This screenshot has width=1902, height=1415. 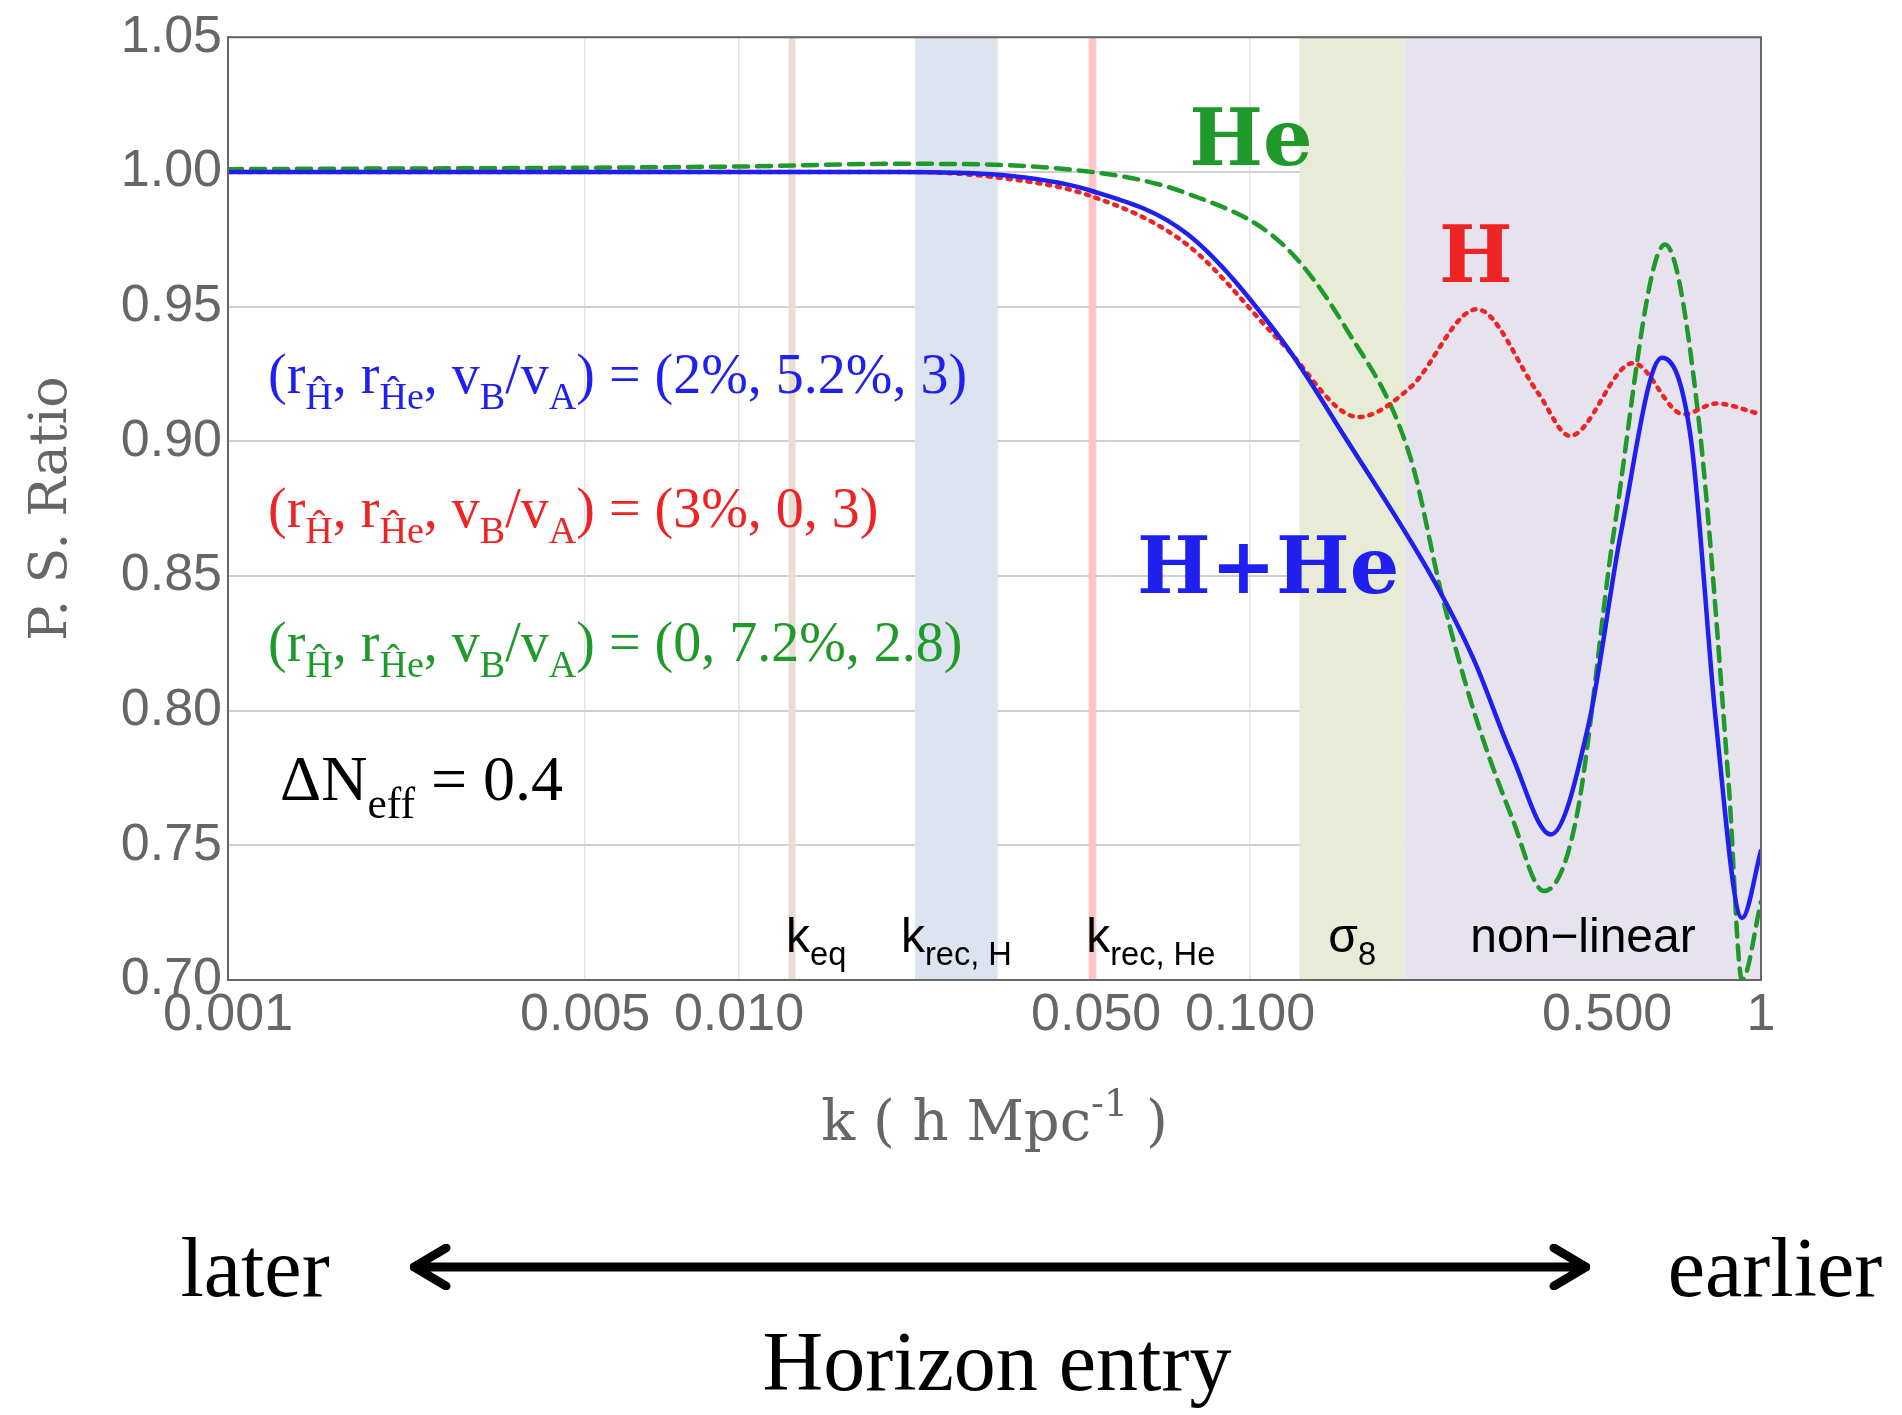 I want to click on text: Horizon entry, so click(x=997, y=1361).